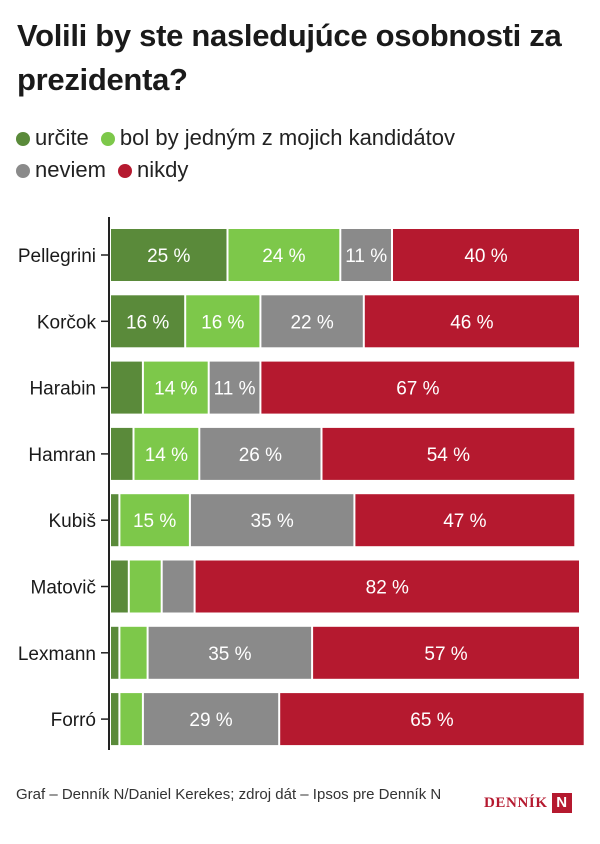  I want to click on data-label-harabin-nikdy: 67 %, so click(417, 389).